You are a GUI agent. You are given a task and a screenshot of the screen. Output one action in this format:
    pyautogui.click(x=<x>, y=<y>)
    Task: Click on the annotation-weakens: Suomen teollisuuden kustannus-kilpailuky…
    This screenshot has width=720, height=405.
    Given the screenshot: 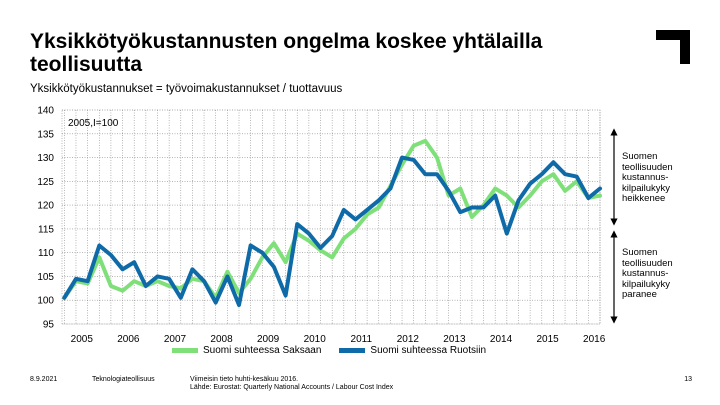 What is the action you would take?
    pyautogui.click(x=647, y=177)
    